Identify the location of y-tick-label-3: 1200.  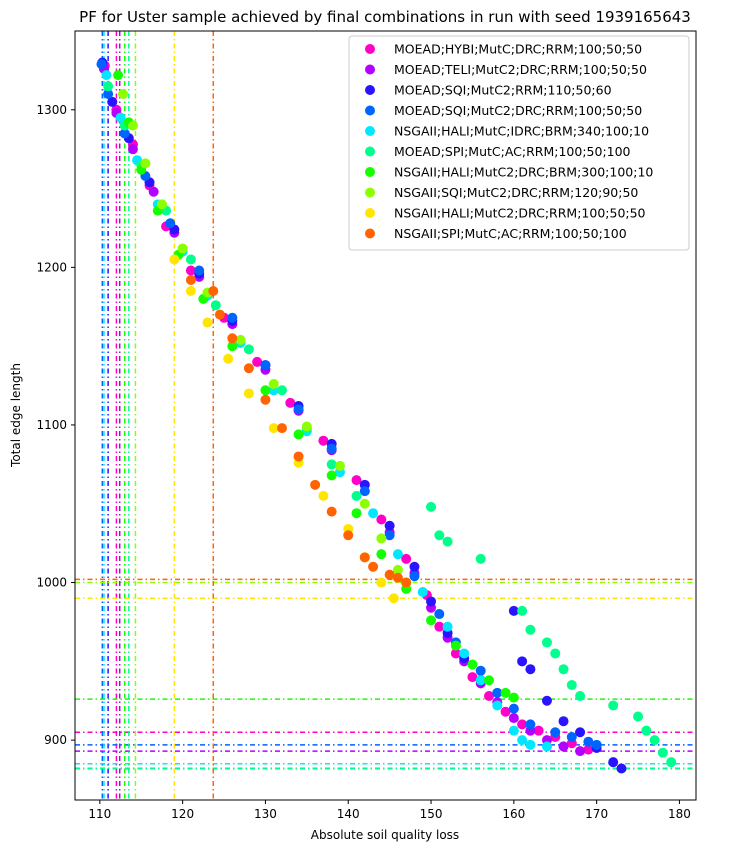
(51, 267).